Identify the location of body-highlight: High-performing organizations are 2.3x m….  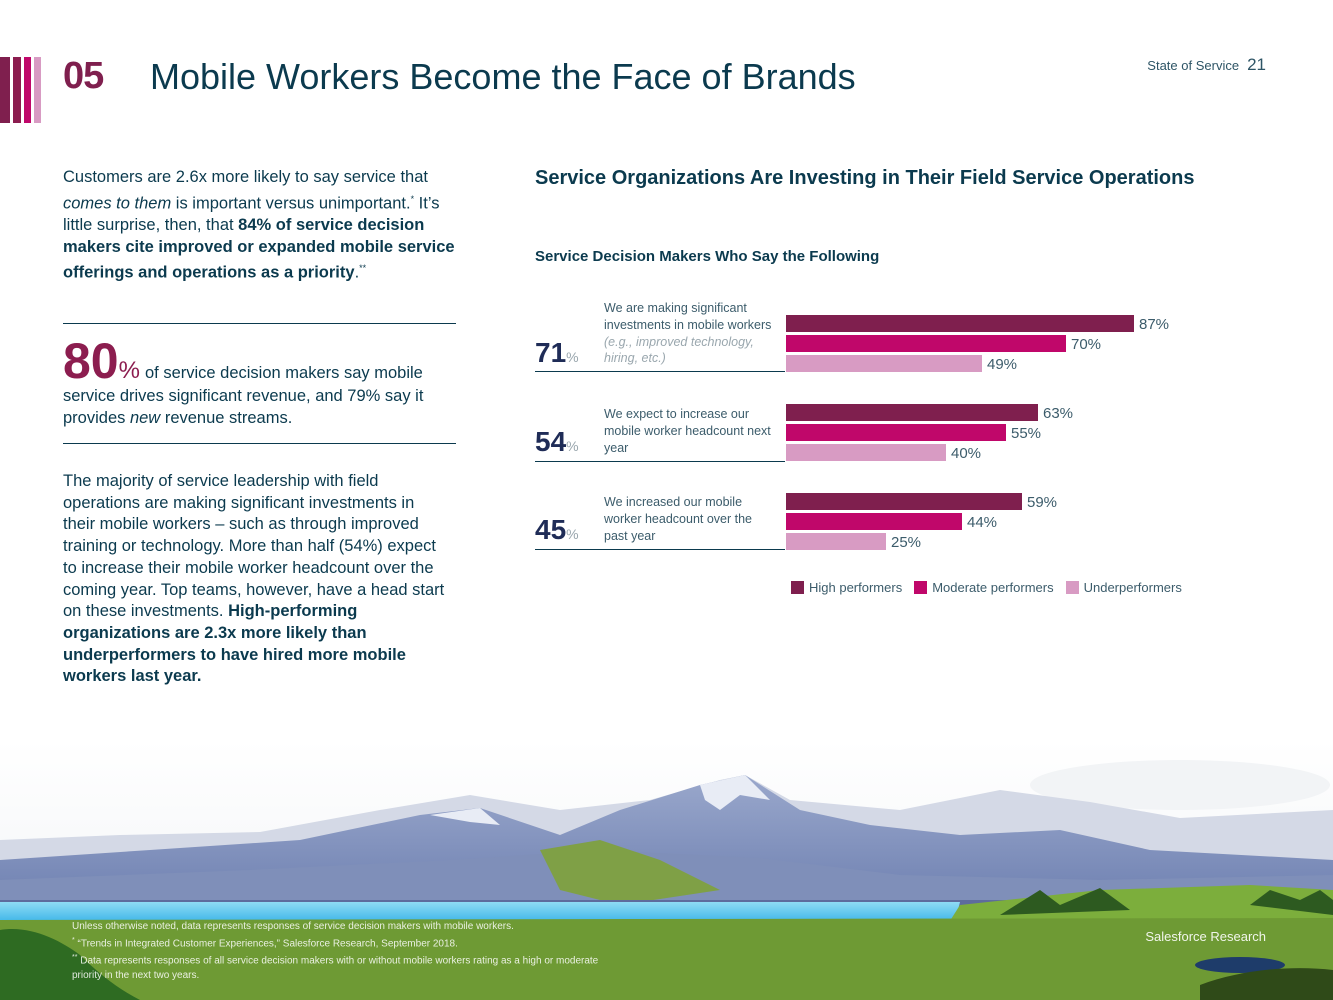
(234, 644).